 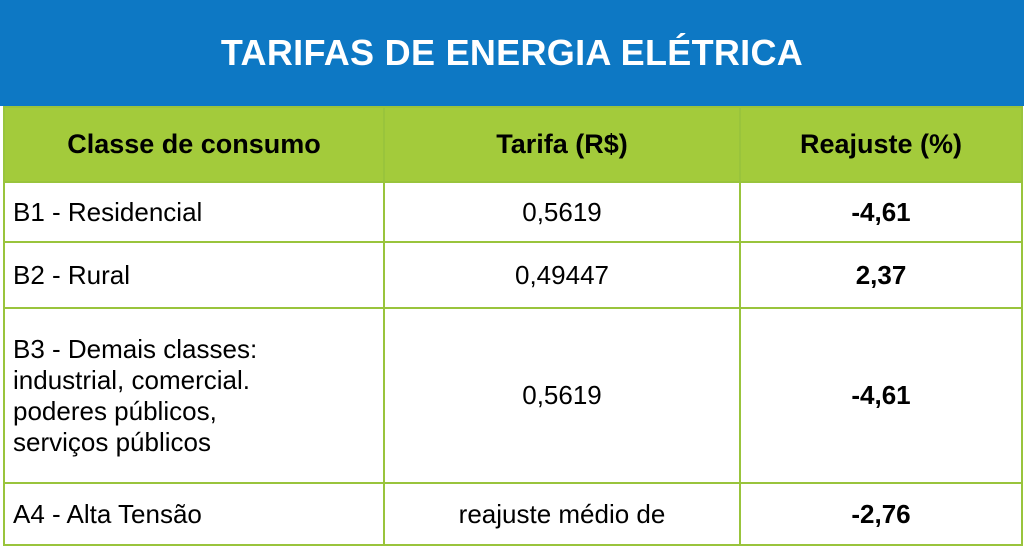 I want to click on classe-line: B3 - Demais classes:, so click(x=135, y=348).